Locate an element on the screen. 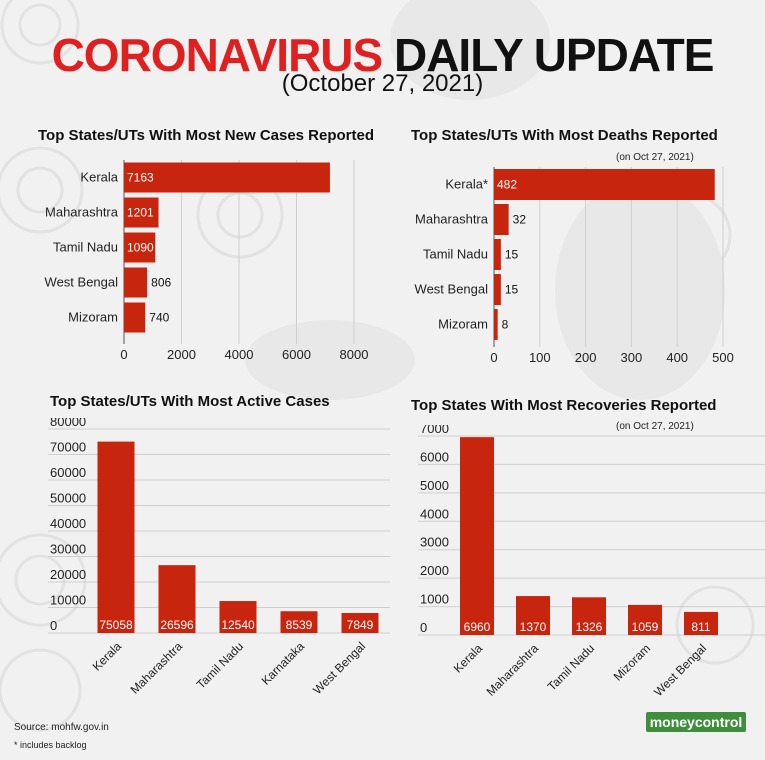 This screenshot has height=760, width=765. data-label: 7849 is located at coordinates (360, 625).